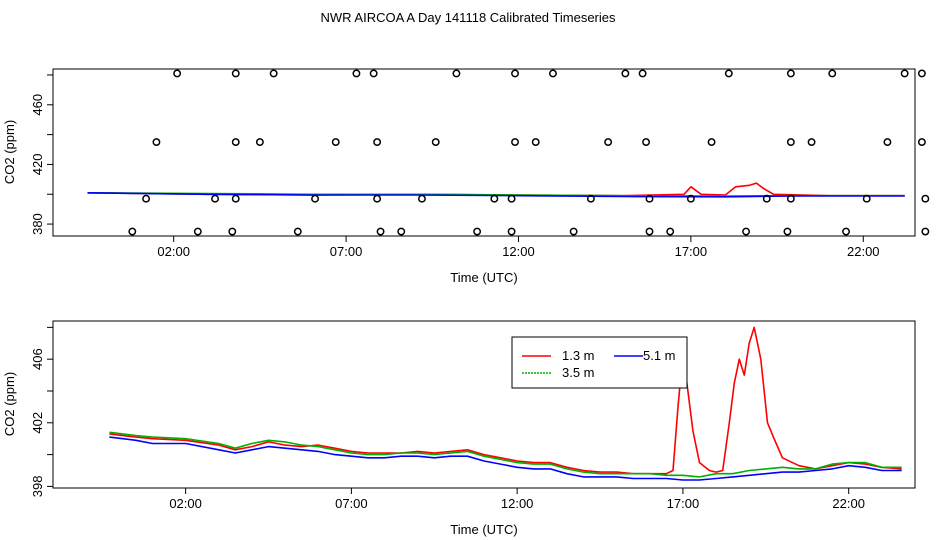  What do you see at coordinates (659, 355) in the screenshot?
I see `legend-label-5-1m: 5.1 m` at bounding box center [659, 355].